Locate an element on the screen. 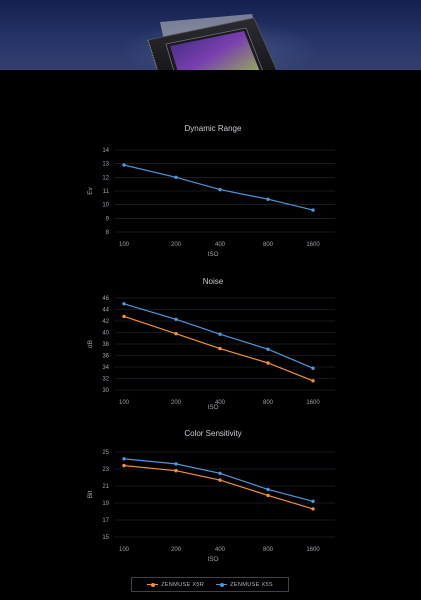 Image resolution: width=421 pixels, height=600 pixels. noise-xtick-label: 400 is located at coordinates (220, 403).